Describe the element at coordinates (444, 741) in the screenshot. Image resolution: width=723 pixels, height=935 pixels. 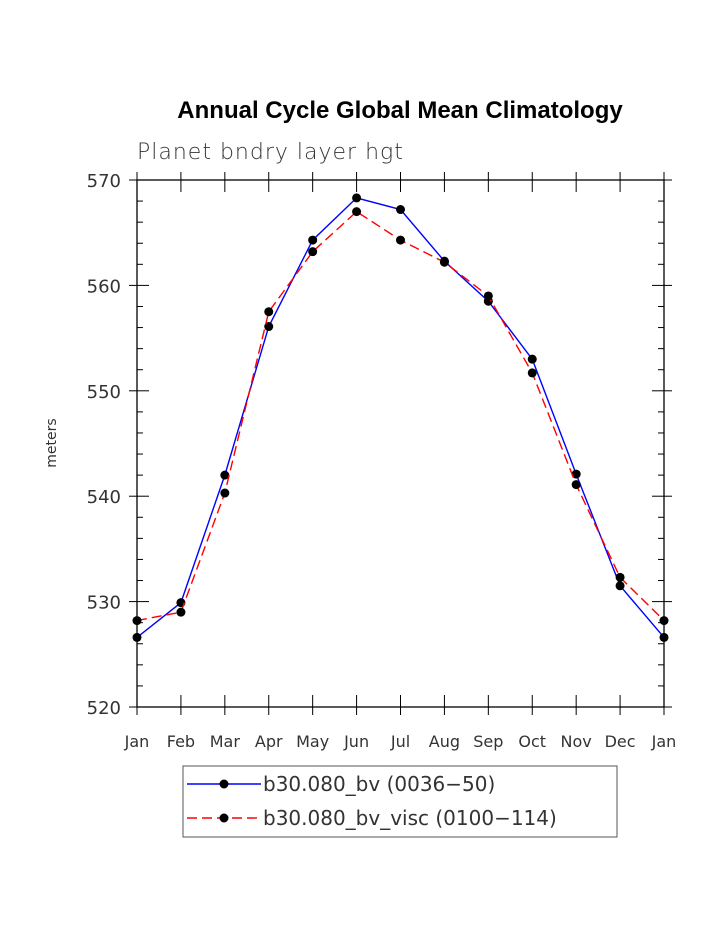
I see `x-tick-label: Aug` at that location.